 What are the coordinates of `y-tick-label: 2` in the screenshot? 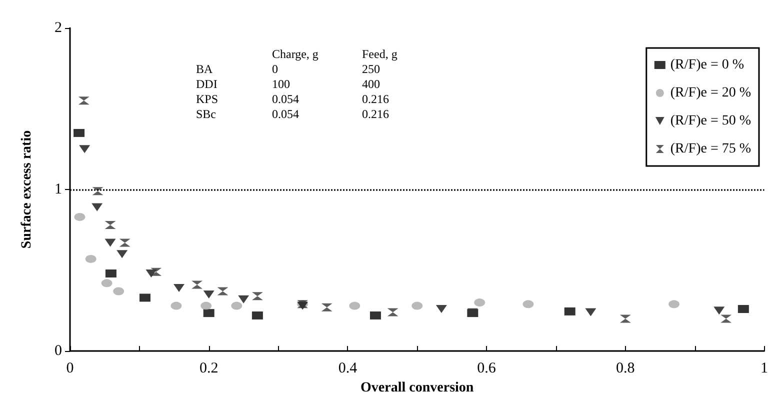 It's located at (58, 28).